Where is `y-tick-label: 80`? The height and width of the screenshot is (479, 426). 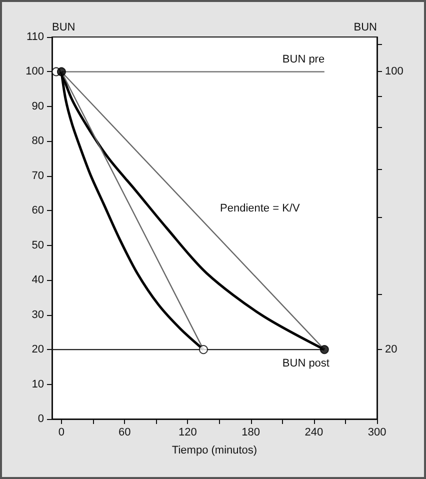 y-tick-label: 80 is located at coordinates (38, 141).